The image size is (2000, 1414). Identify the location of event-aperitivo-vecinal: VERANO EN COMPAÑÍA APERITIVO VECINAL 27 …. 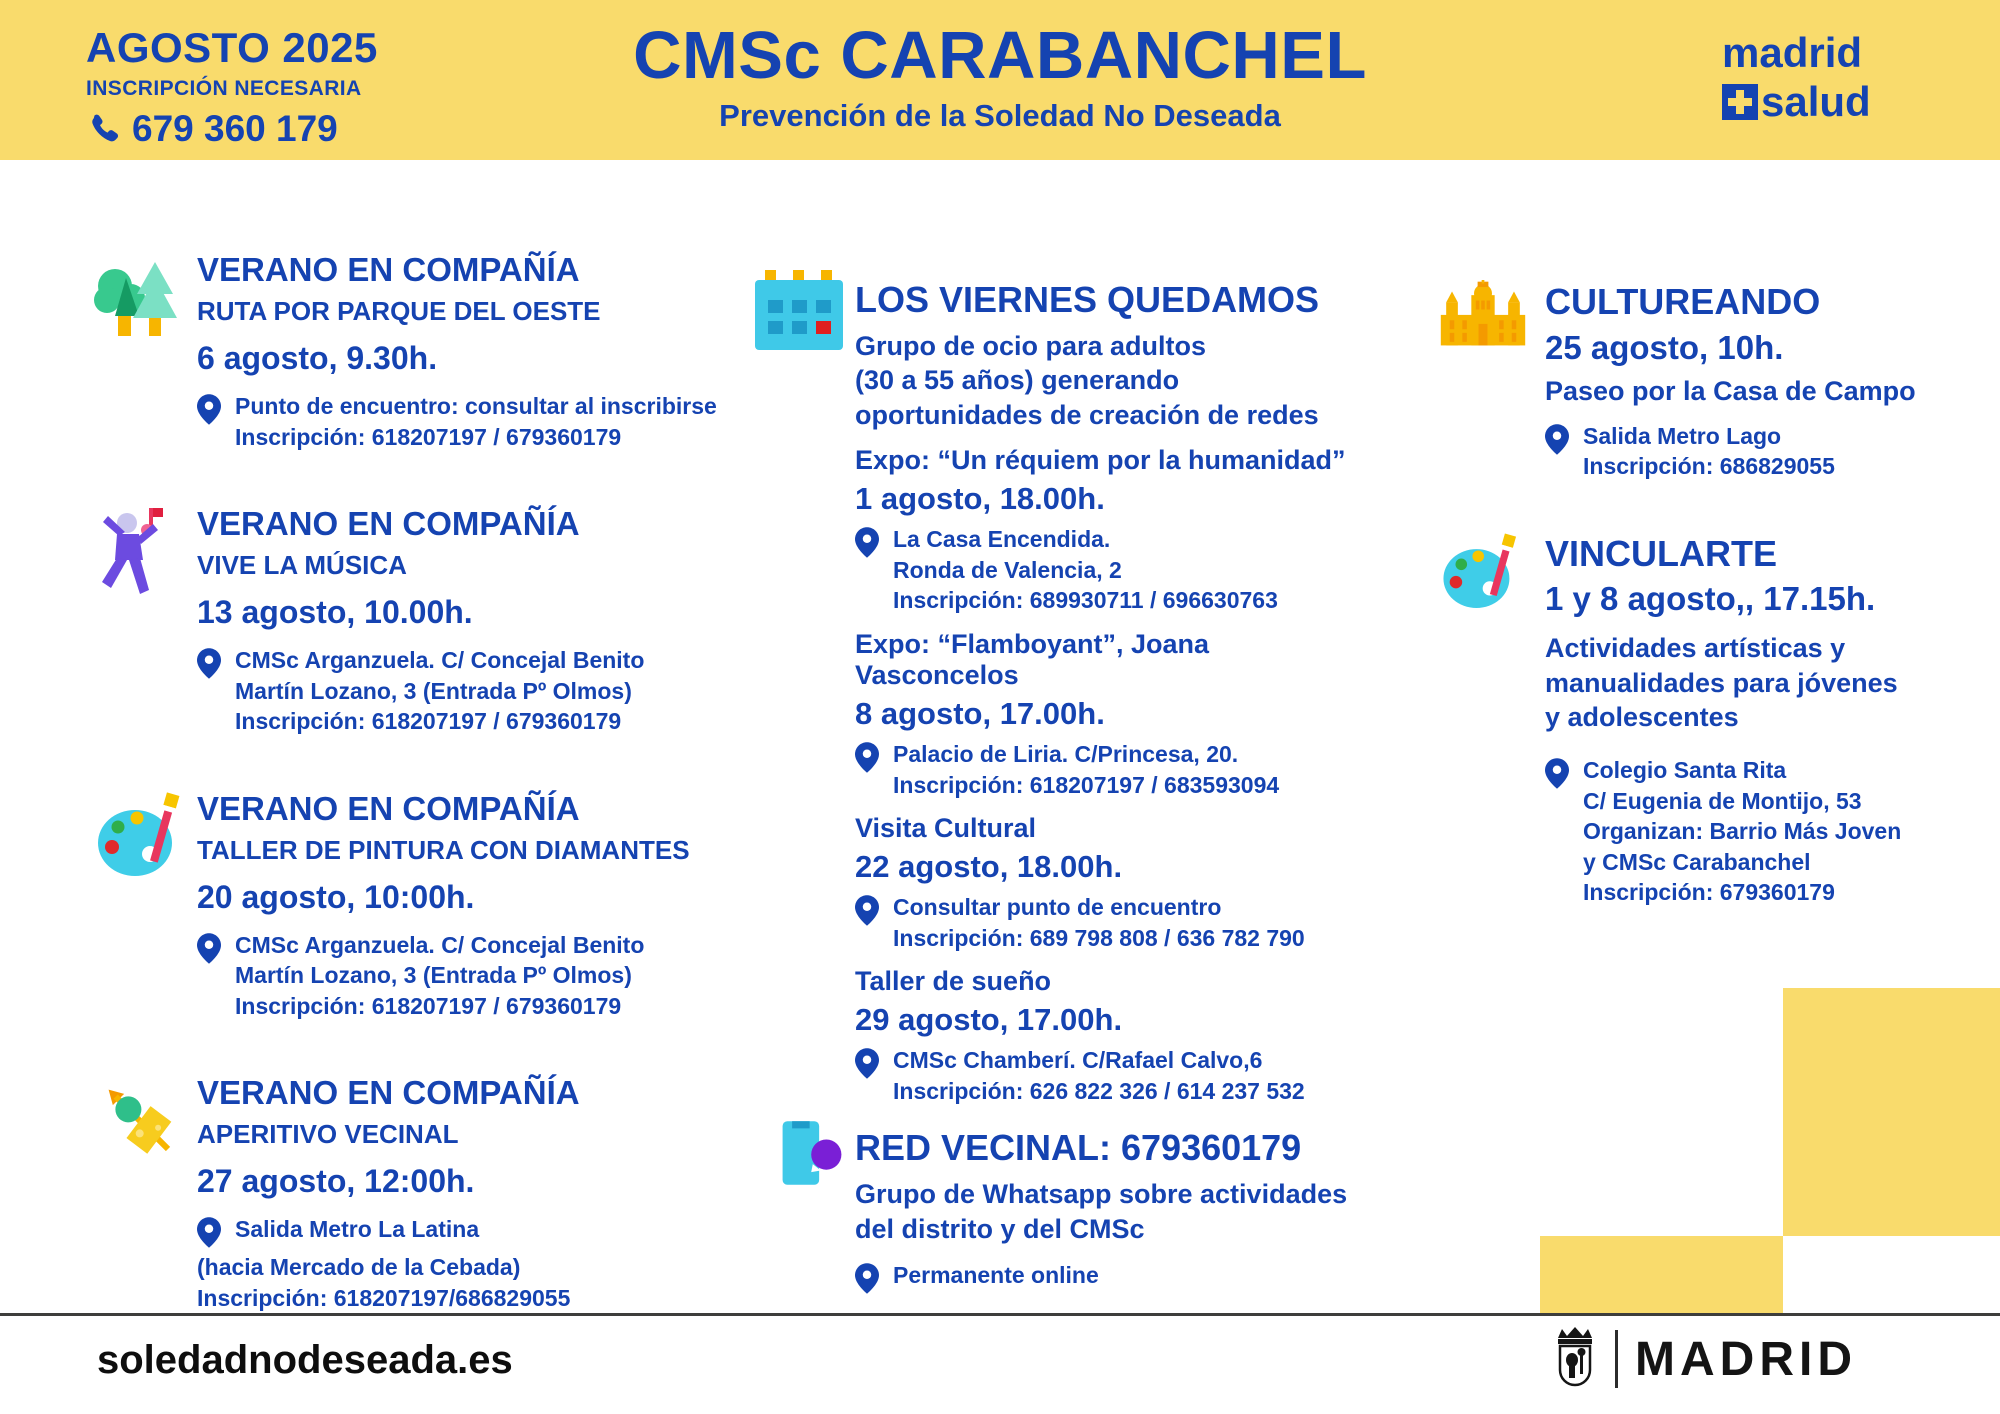
(432, 1193).